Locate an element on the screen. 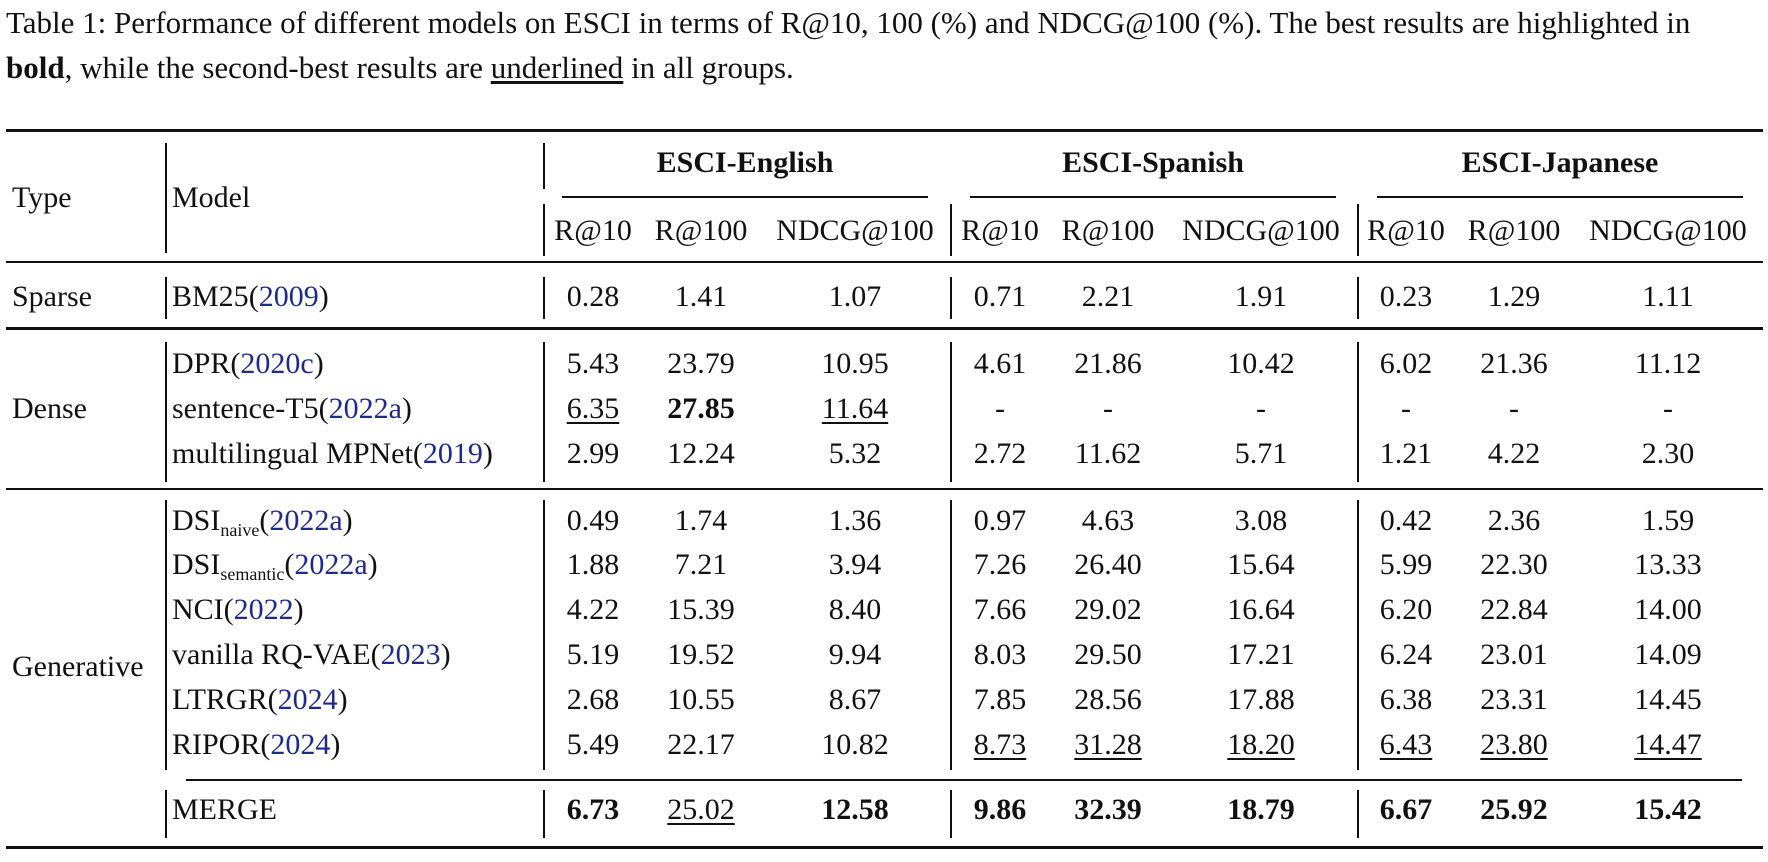 The width and height of the screenshot is (1768, 862). model-label: vanilla RQ-VAE is located at coordinates (271, 654).